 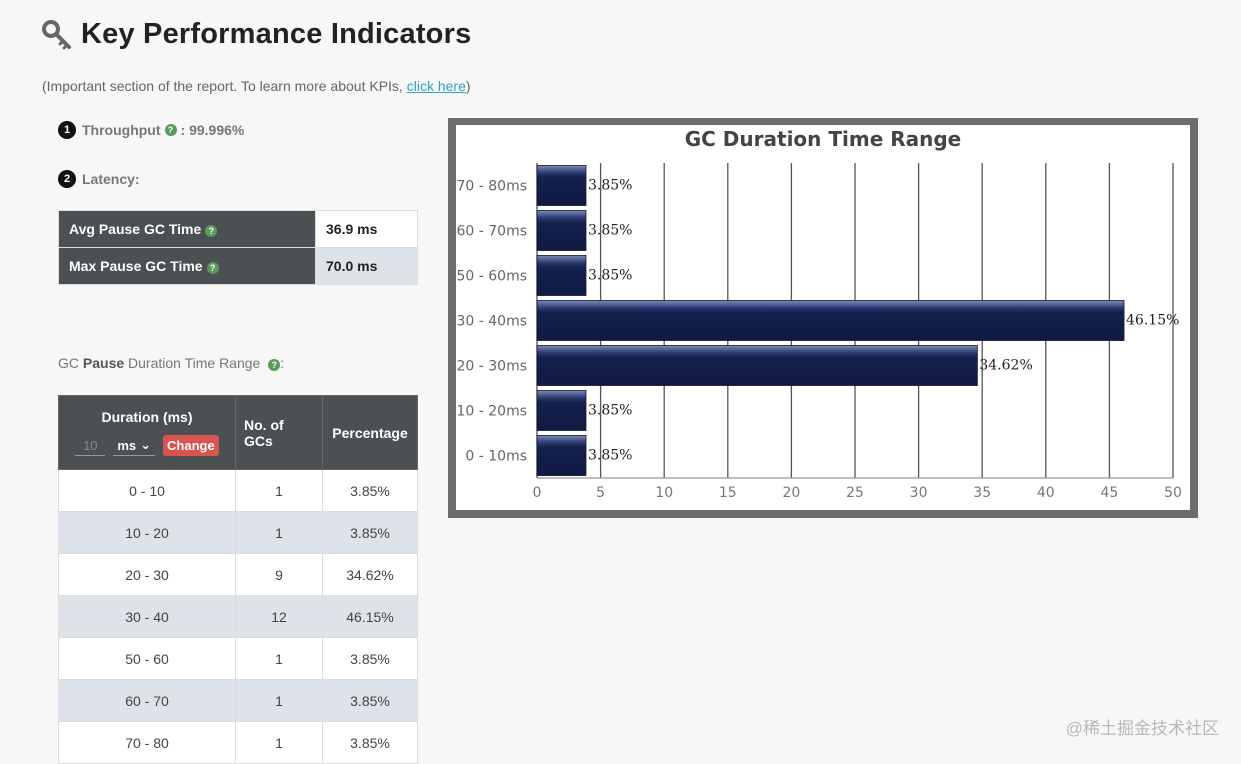 What do you see at coordinates (111, 179) in the screenshot?
I see `latency-label: Latency:` at bounding box center [111, 179].